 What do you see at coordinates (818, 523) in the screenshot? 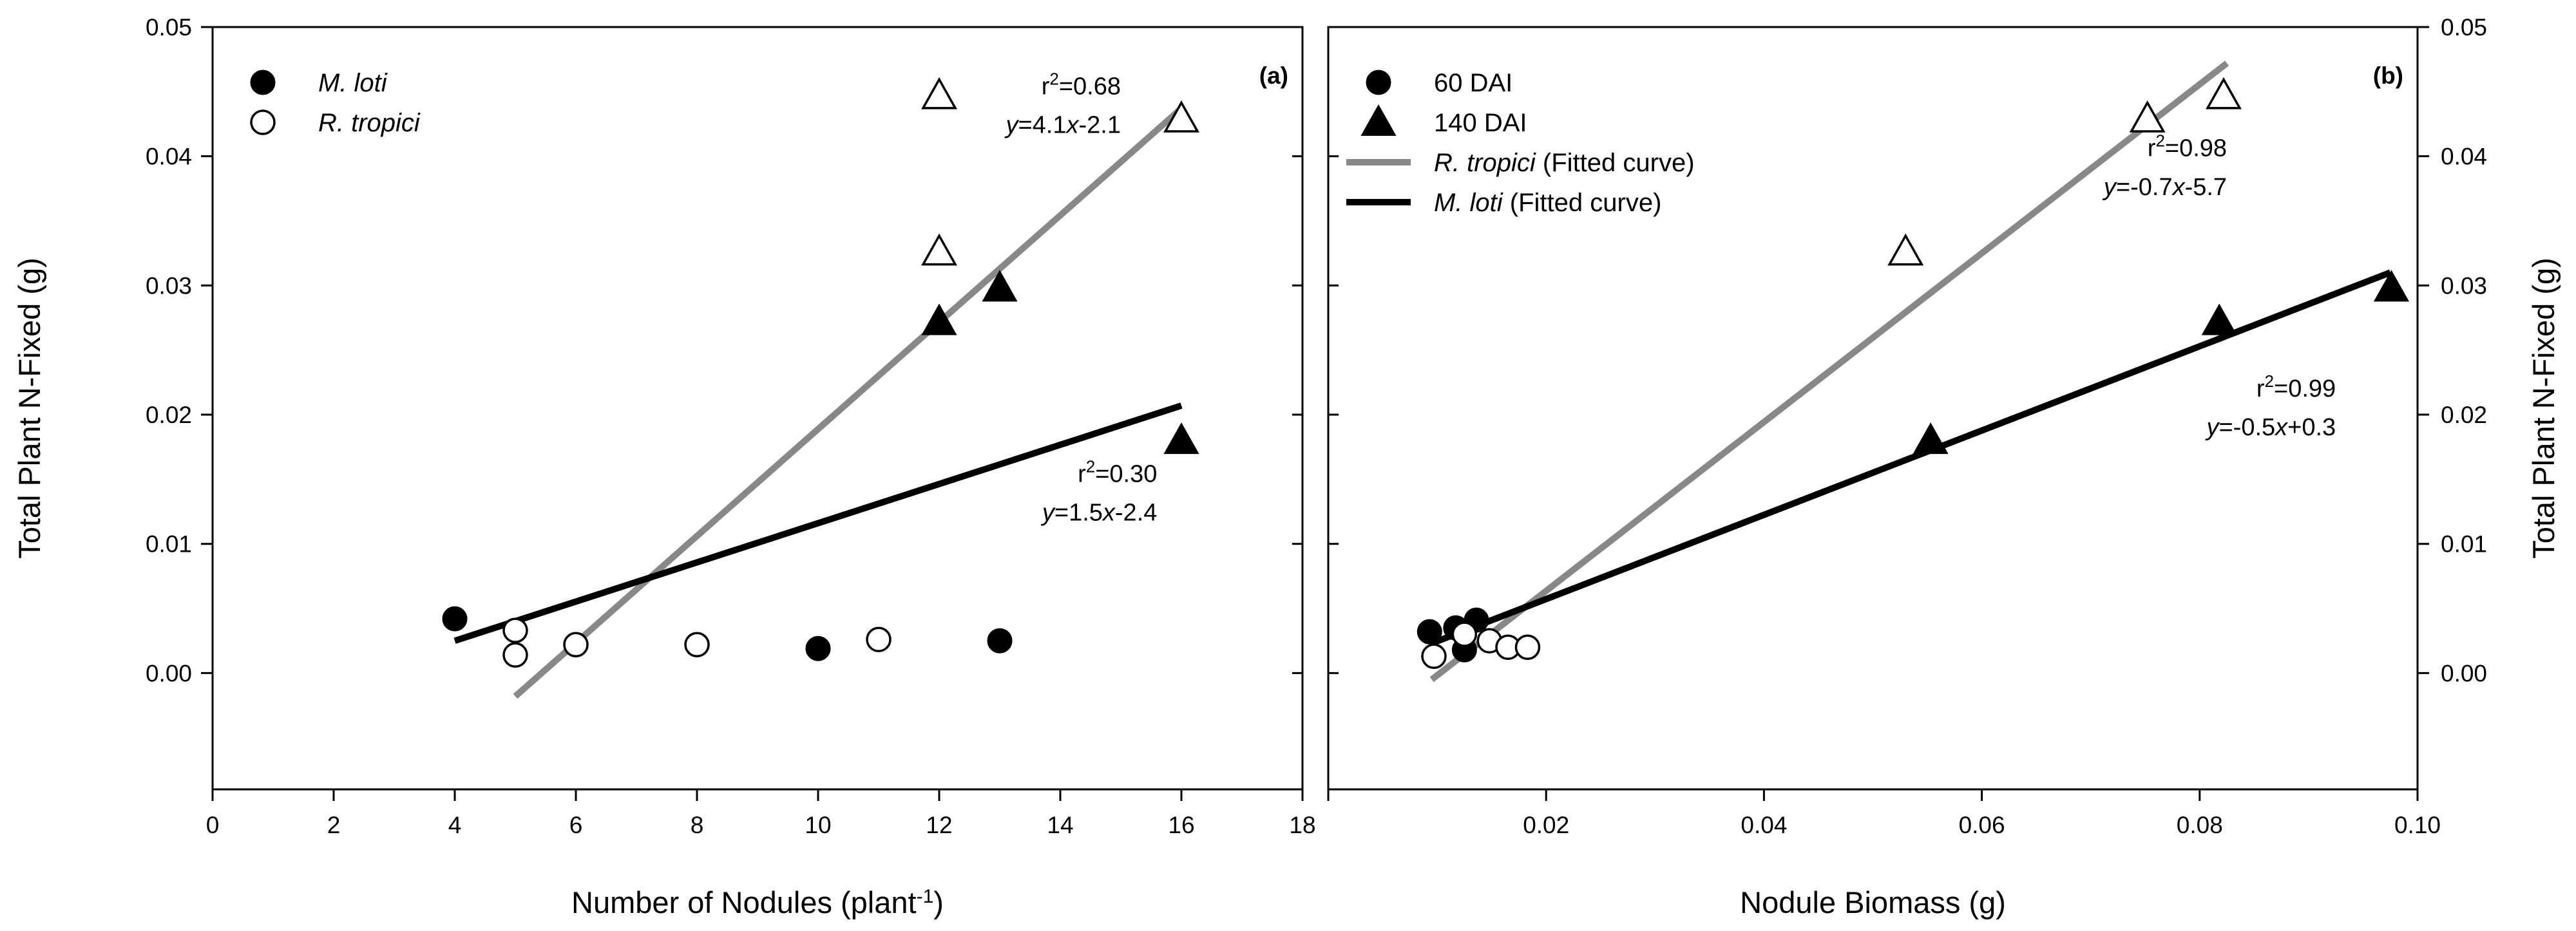
I see `fitted-line` at bounding box center [818, 523].